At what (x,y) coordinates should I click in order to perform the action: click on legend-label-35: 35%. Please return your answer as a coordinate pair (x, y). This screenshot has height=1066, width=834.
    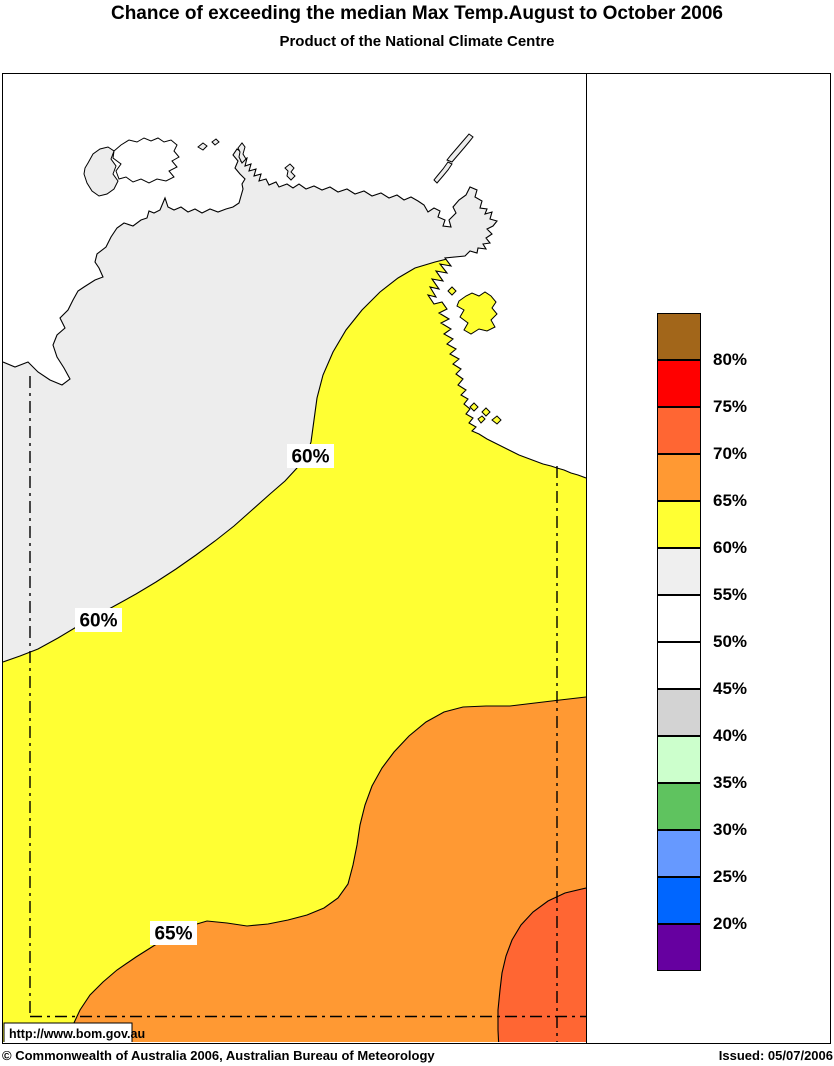
    Looking at the image, I should click on (730, 782).